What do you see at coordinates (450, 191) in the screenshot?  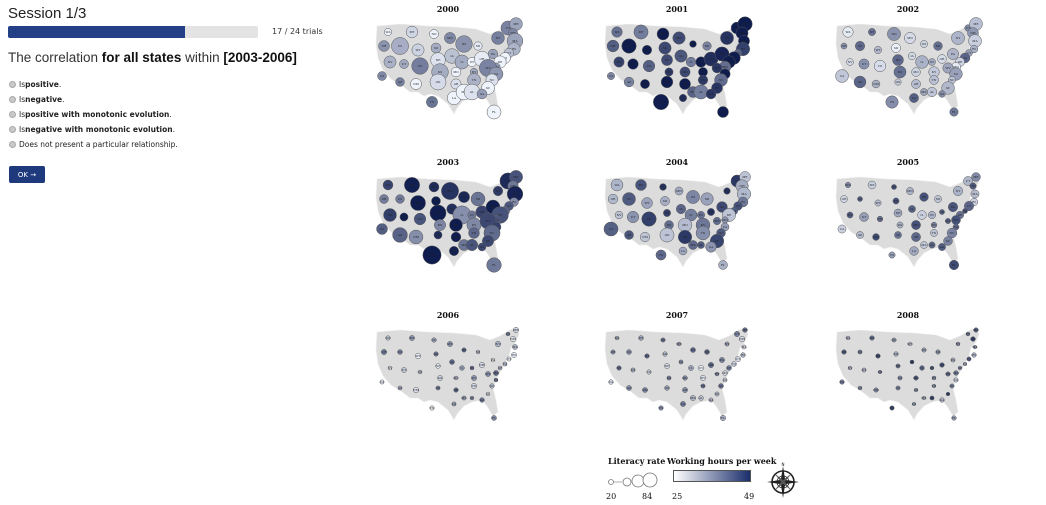 I see `state-label: MN` at bounding box center [450, 191].